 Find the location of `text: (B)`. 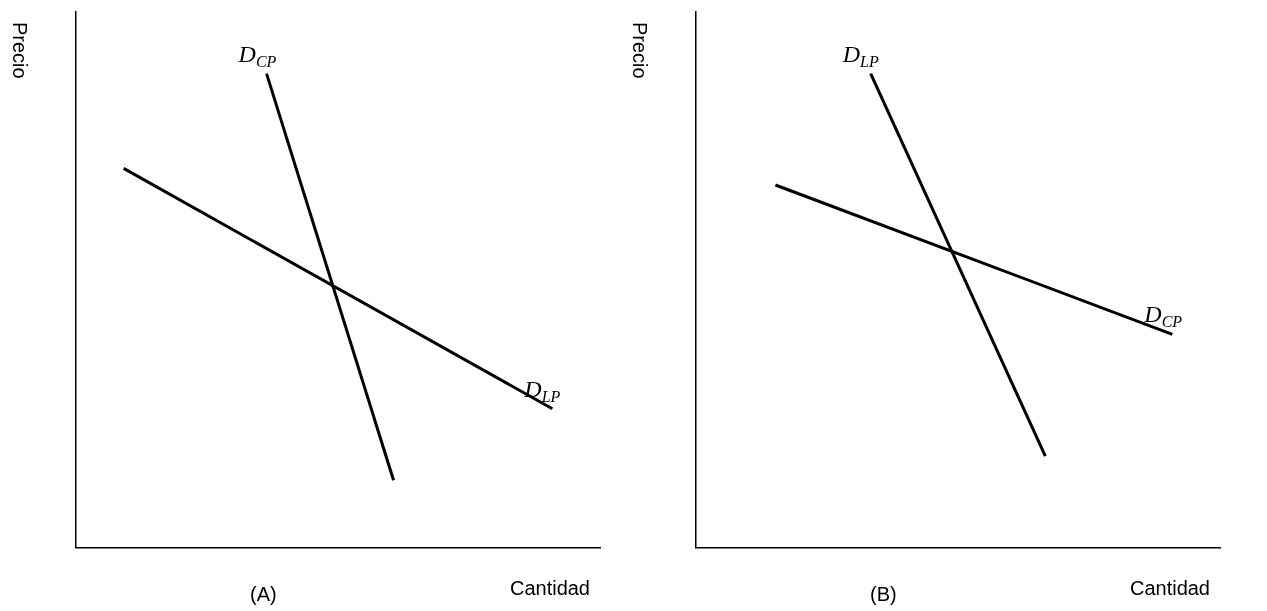

text: (B) is located at coordinates (883, 594).